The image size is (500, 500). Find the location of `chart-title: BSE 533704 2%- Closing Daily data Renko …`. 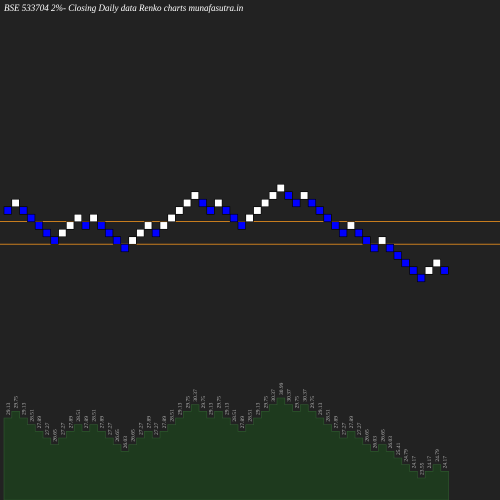

chart-title: BSE 533704 2%- Closing Daily data Renko … is located at coordinates (124, 8).